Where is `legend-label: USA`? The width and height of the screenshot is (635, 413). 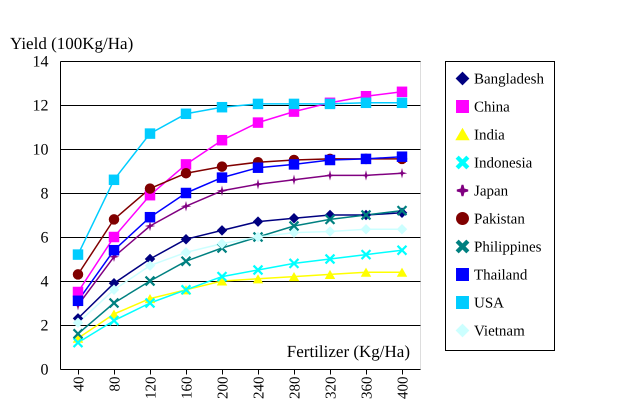
legend-label: USA is located at coordinates (489, 304).